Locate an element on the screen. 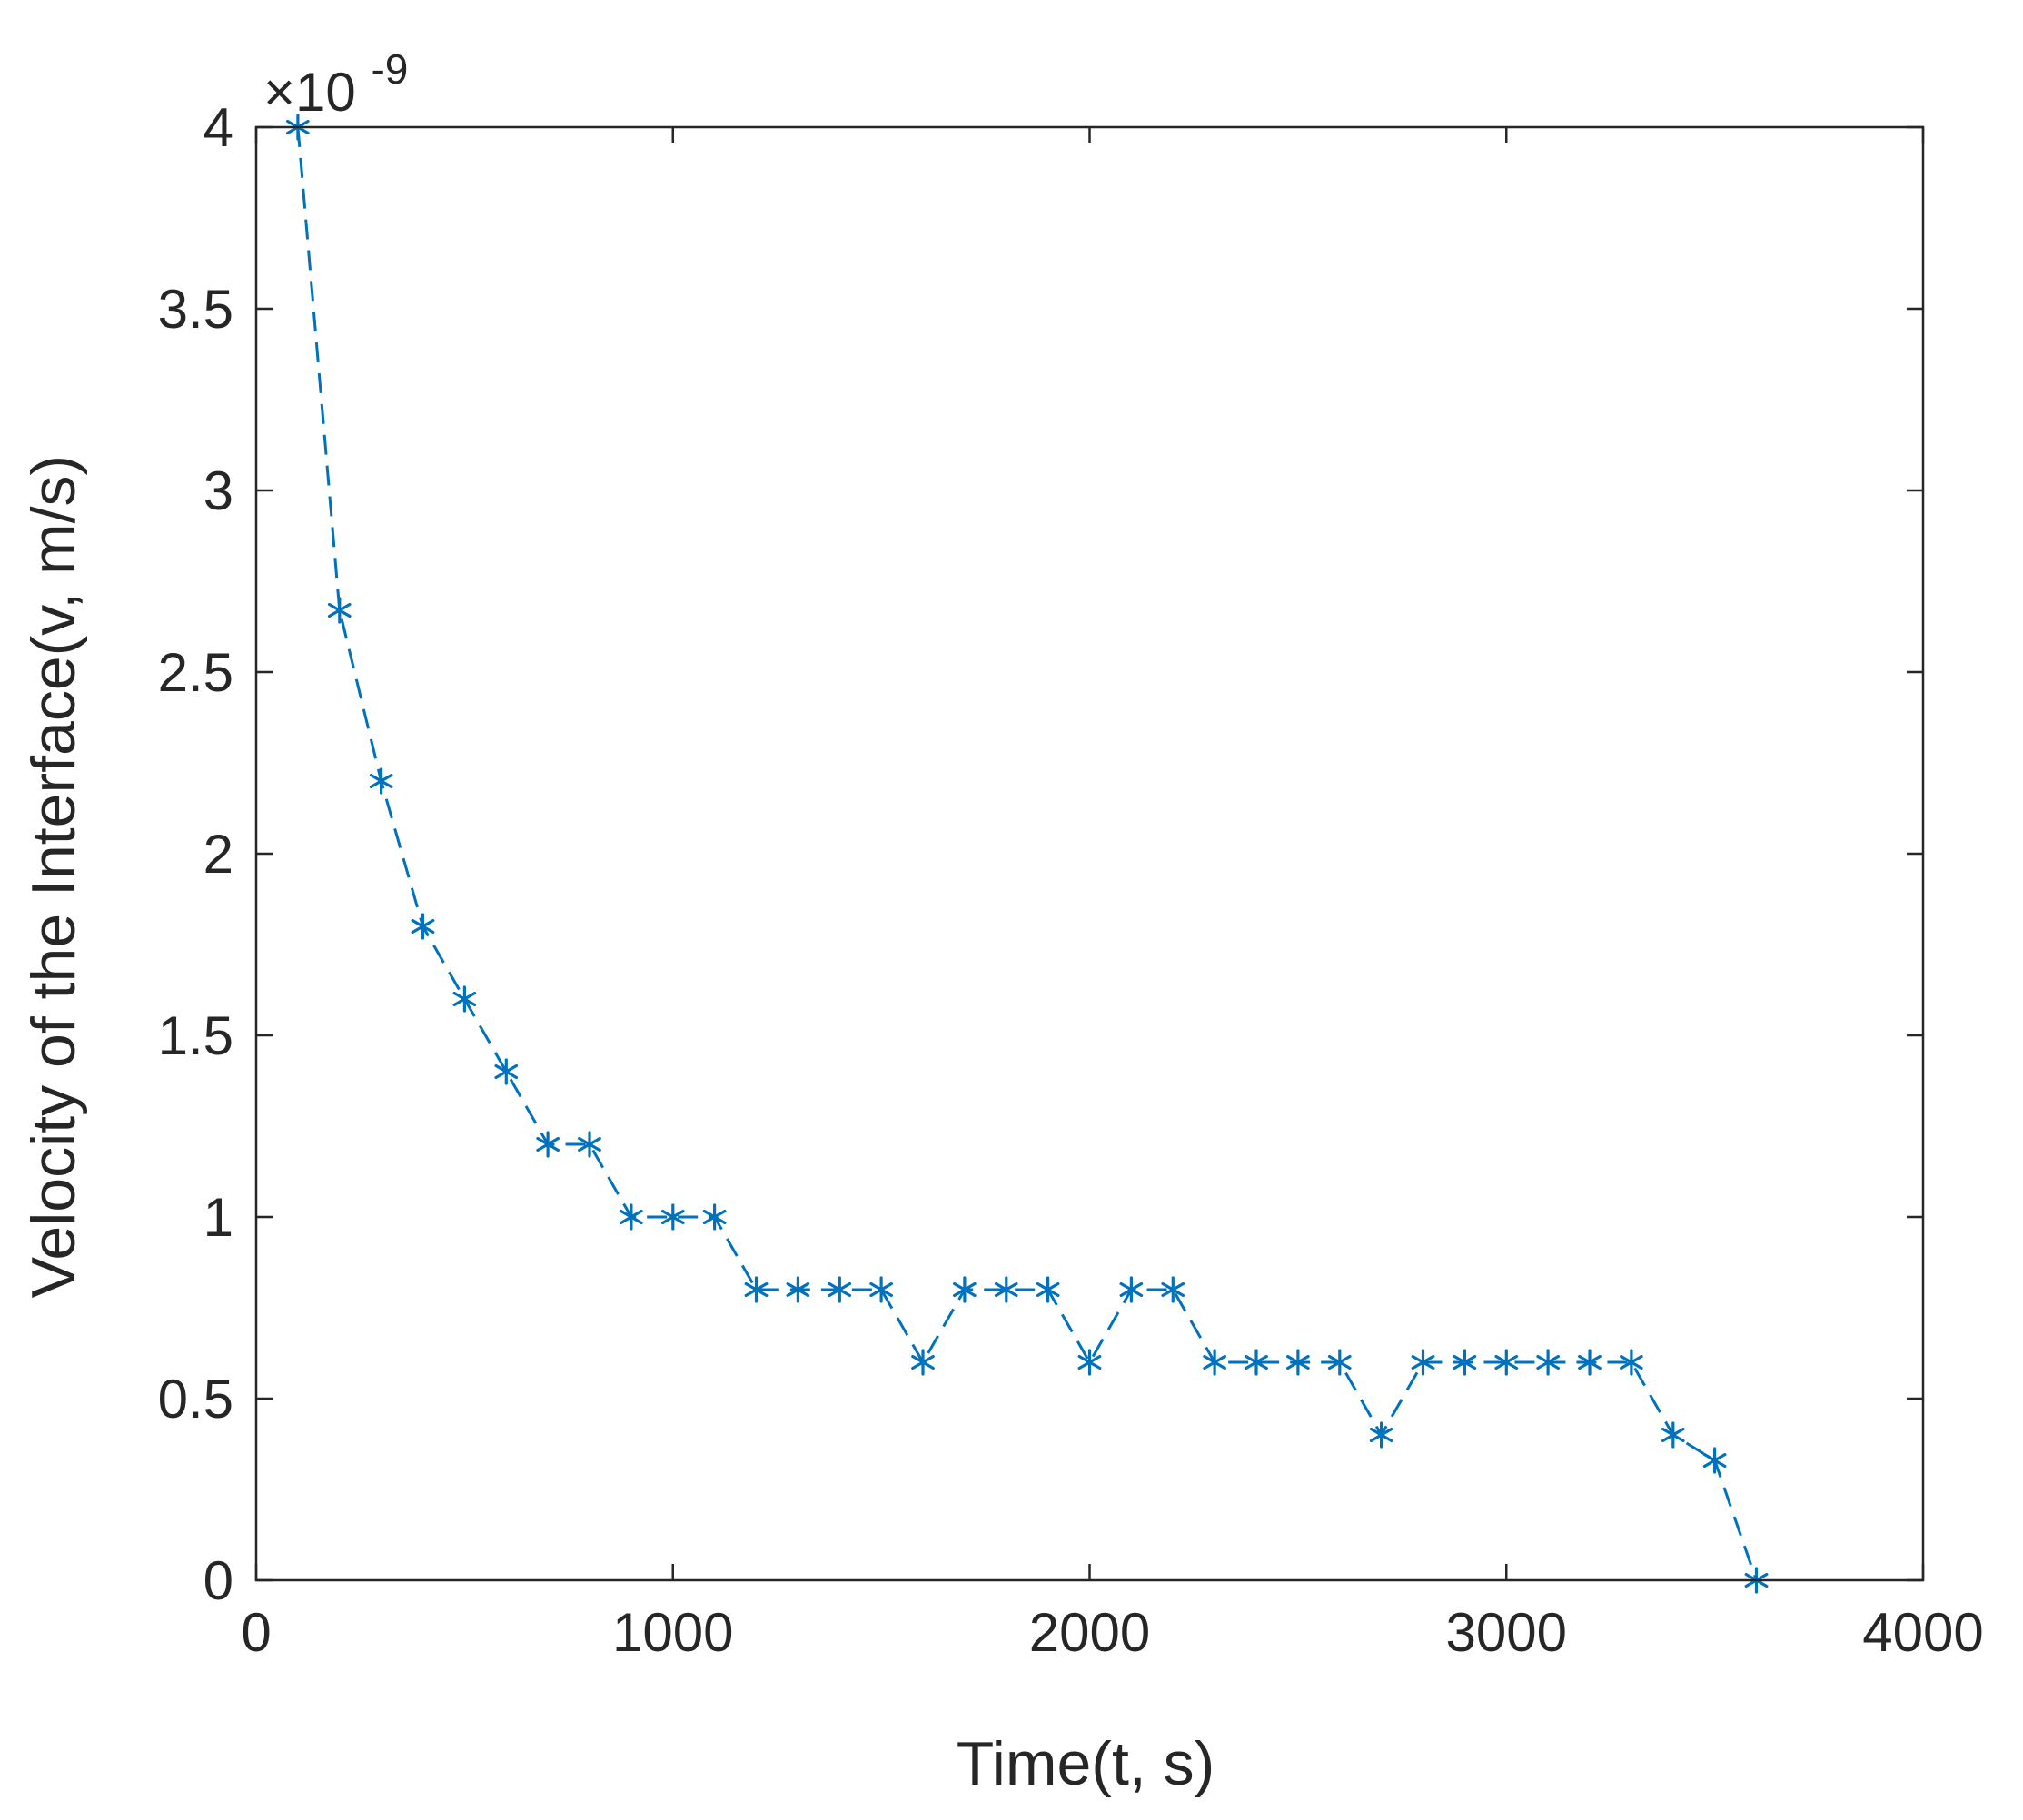  y-tick-label: 0 is located at coordinates (218, 1581).